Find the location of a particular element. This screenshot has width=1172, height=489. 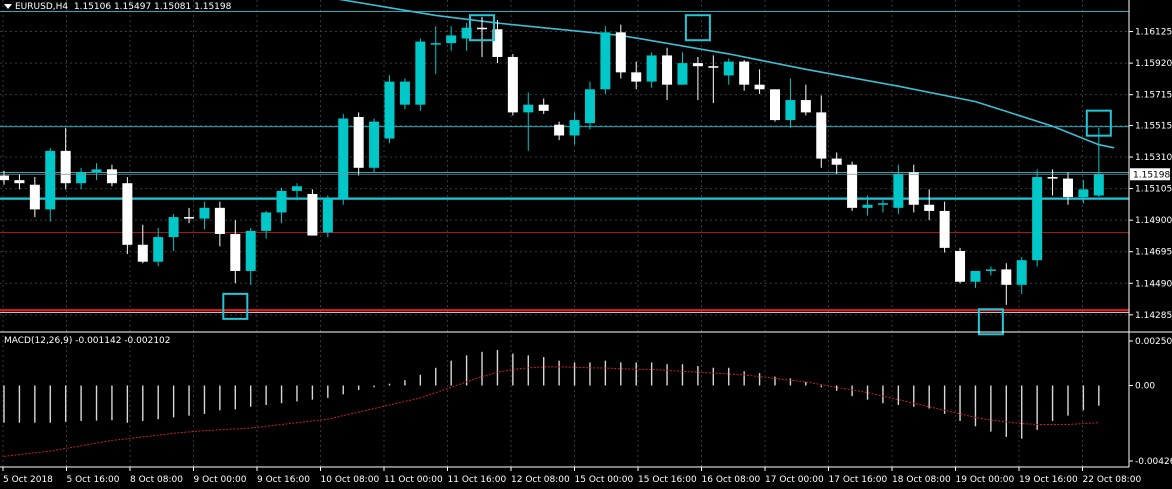

macd-title: MACD(12,26,9) is located at coordinates (38, 341).